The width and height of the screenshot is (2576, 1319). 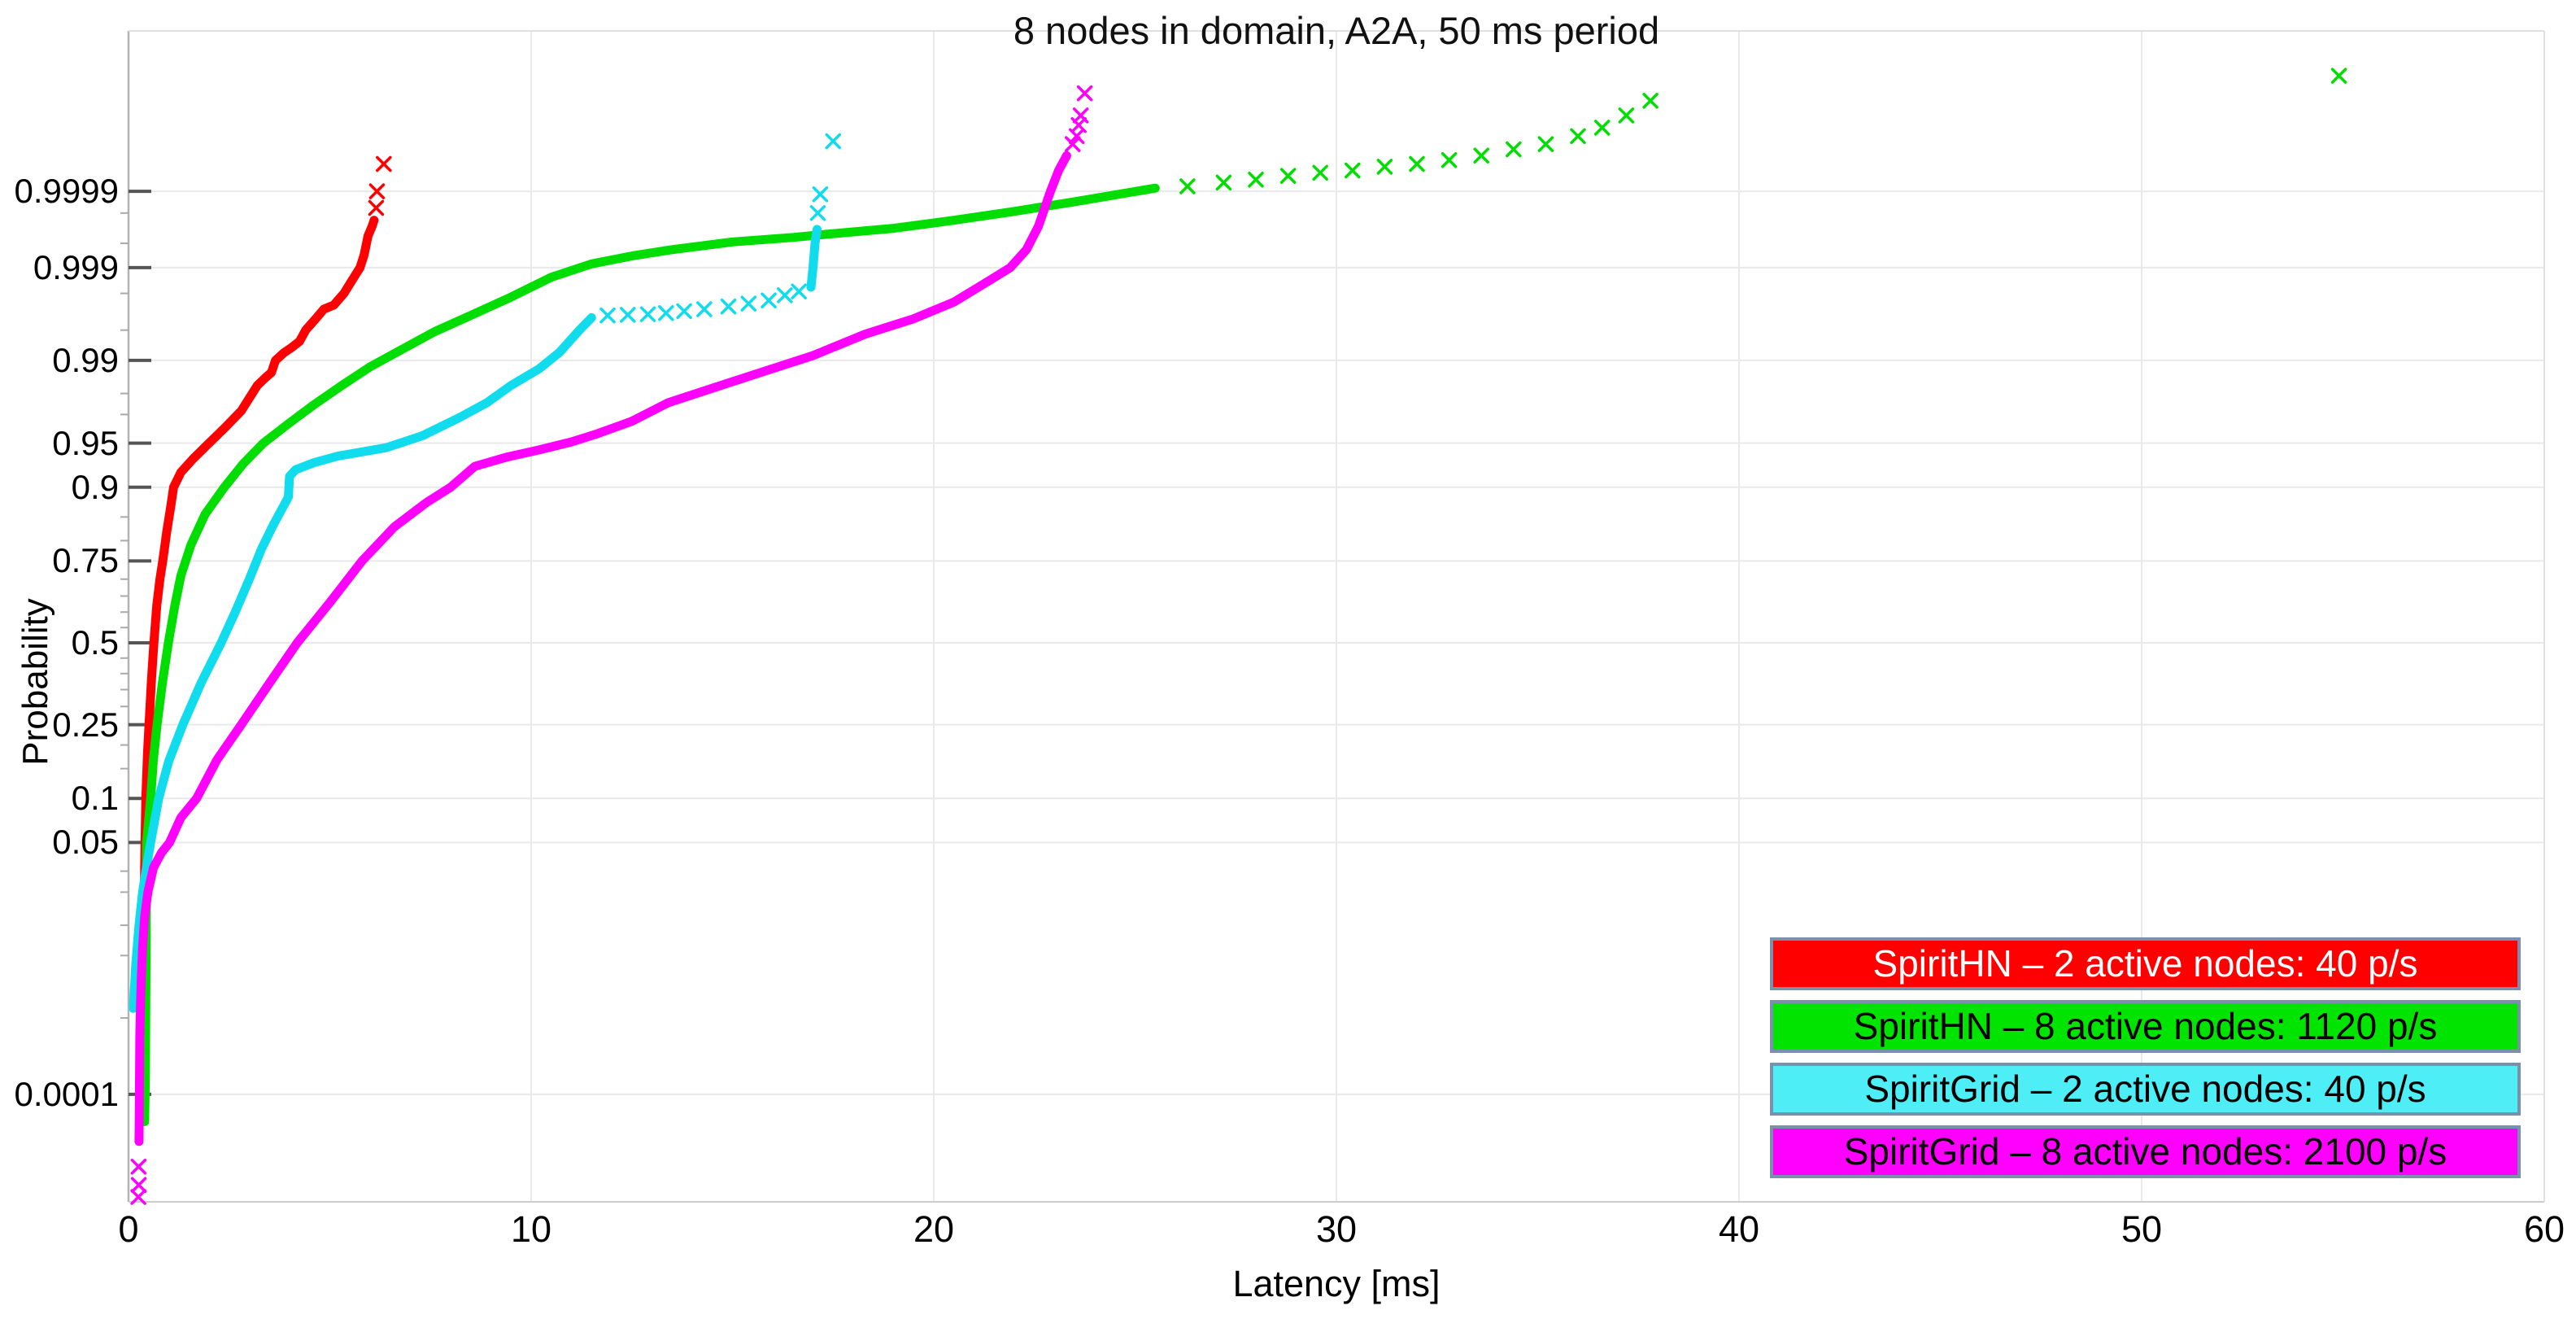 I want to click on x-tick-label: 20, so click(x=934, y=1229).